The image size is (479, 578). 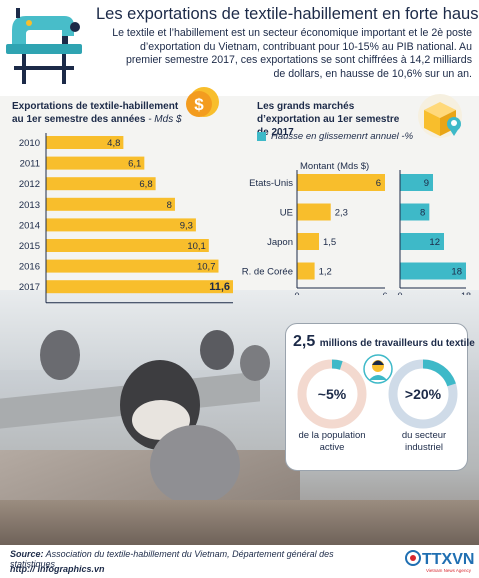 What do you see at coordinates (466, 293) in the screenshot?
I see `growth-tick-label: 18` at bounding box center [466, 293].